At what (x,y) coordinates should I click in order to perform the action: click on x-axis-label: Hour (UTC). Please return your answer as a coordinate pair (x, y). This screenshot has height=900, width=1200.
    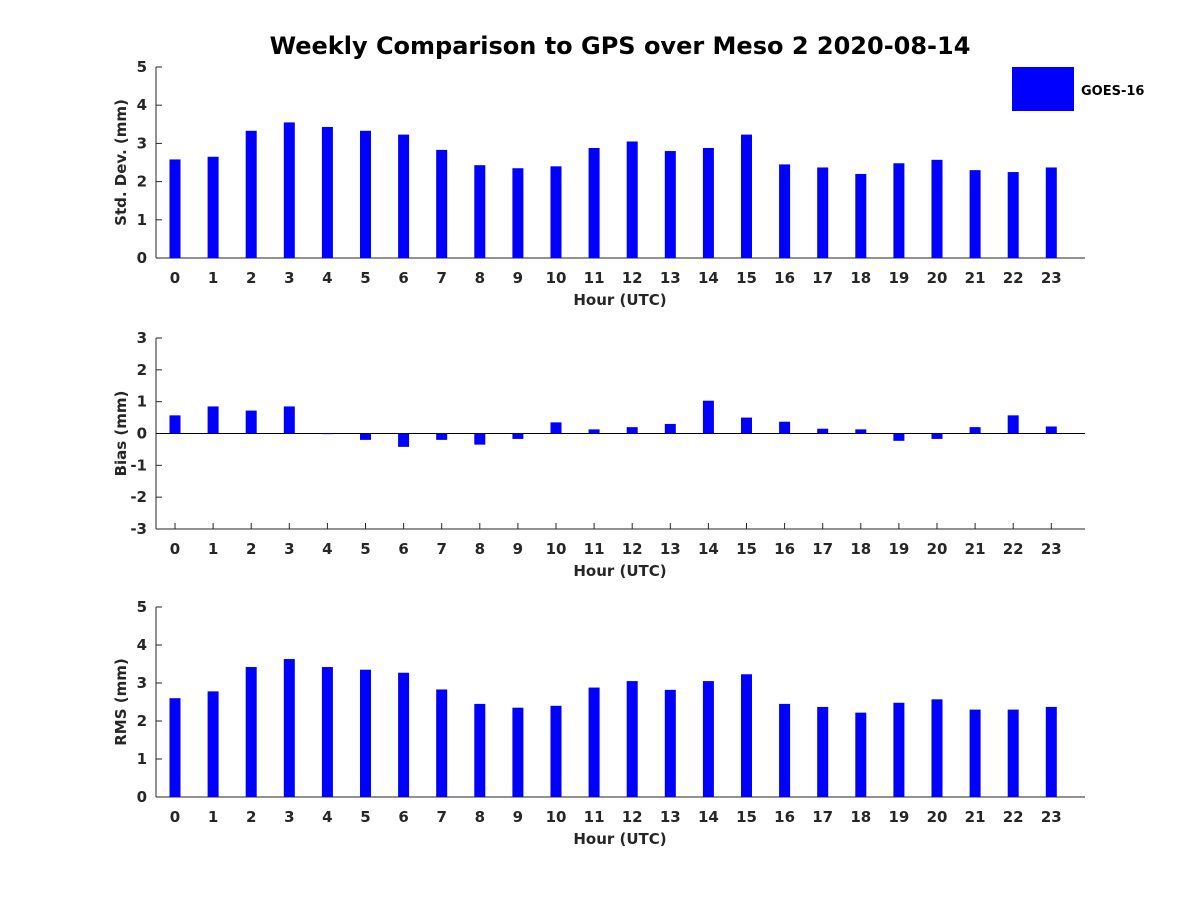
    Looking at the image, I should click on (619, 300).